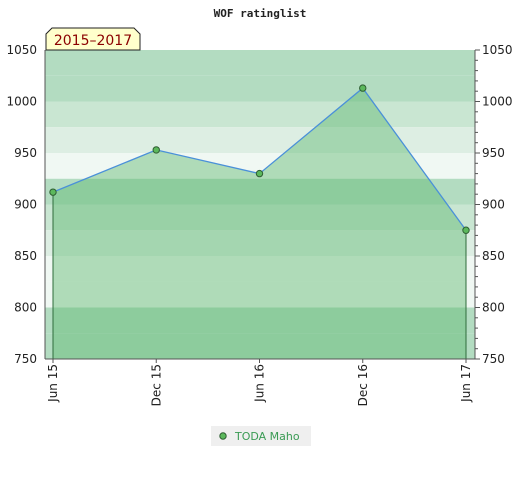 Image resolution: width=520 pixels, height=480 pixels. Describe the element at coordinates (21, 102) in the screenshot. I see `y-tick-label-left: 1000` at that location.